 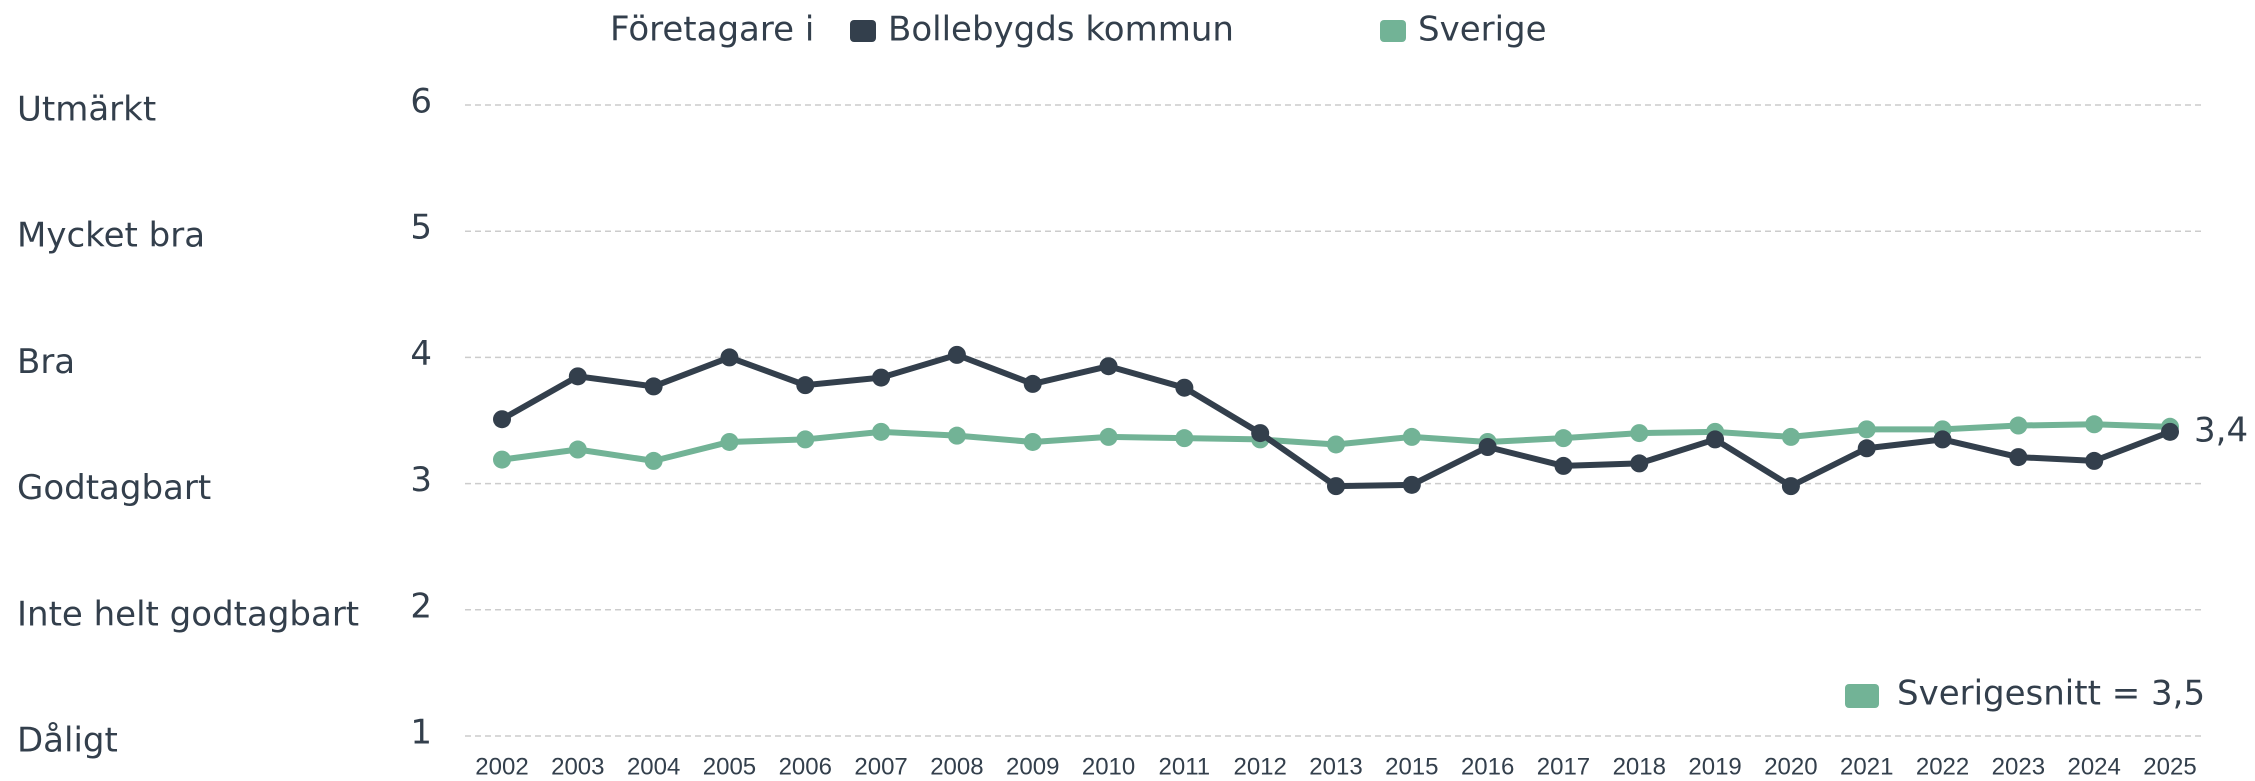 I want to click on x-tick-label: 2024, so click(x=2093, y=766).